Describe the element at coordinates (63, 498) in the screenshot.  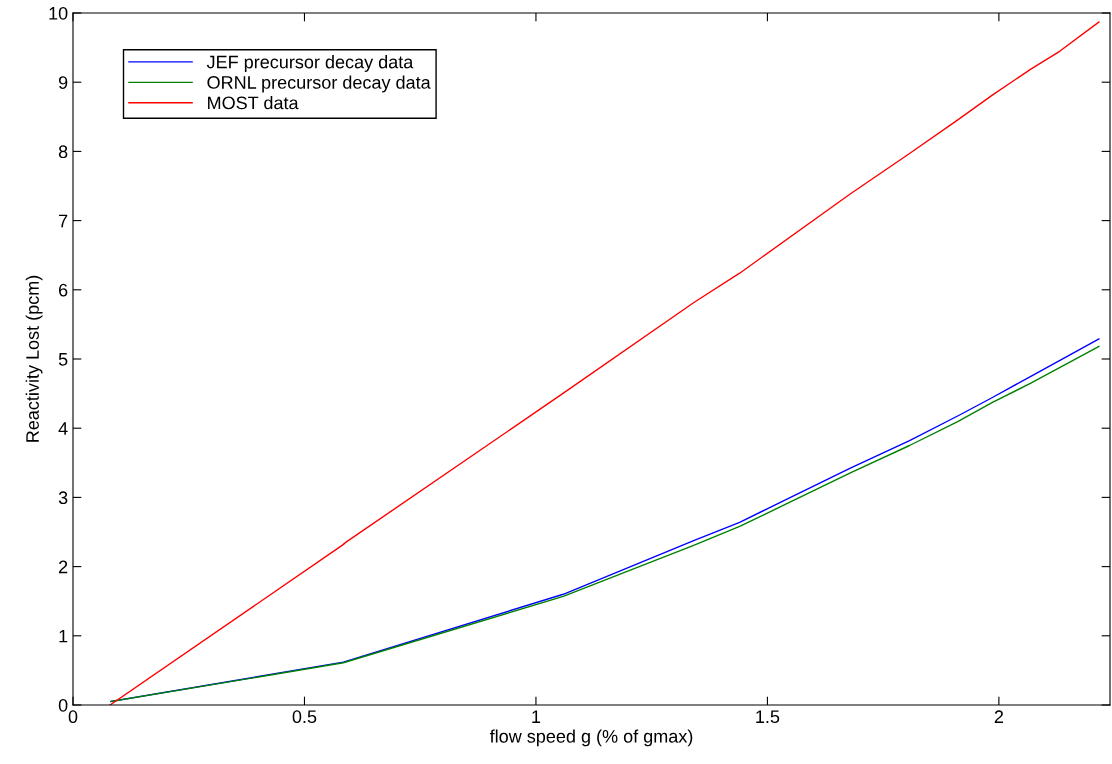
I see `y-tick-label: 3` at that location.